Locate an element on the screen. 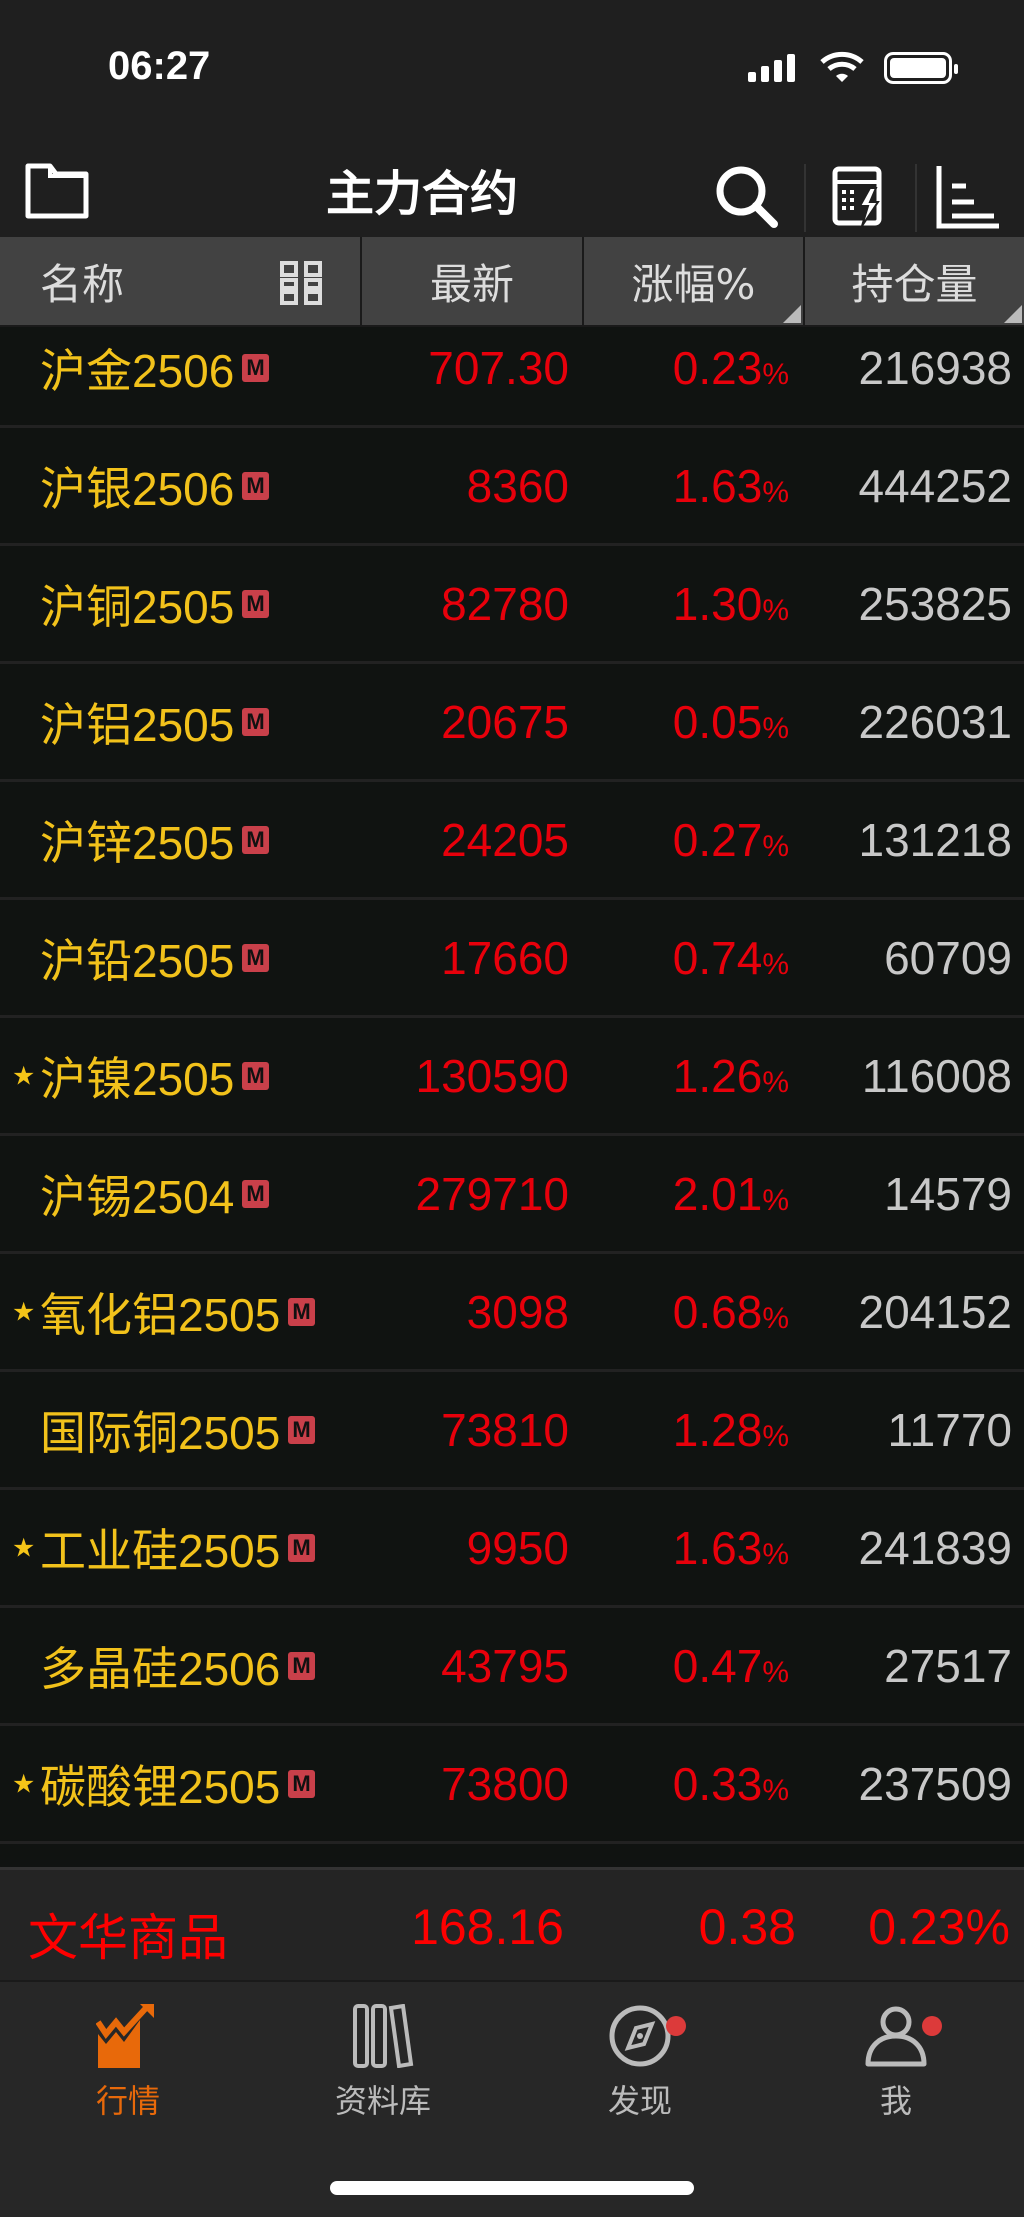  table-row: ★ 工业硅2505 M 9950 1.63% 241839 is located at coordinates (512, 1549).